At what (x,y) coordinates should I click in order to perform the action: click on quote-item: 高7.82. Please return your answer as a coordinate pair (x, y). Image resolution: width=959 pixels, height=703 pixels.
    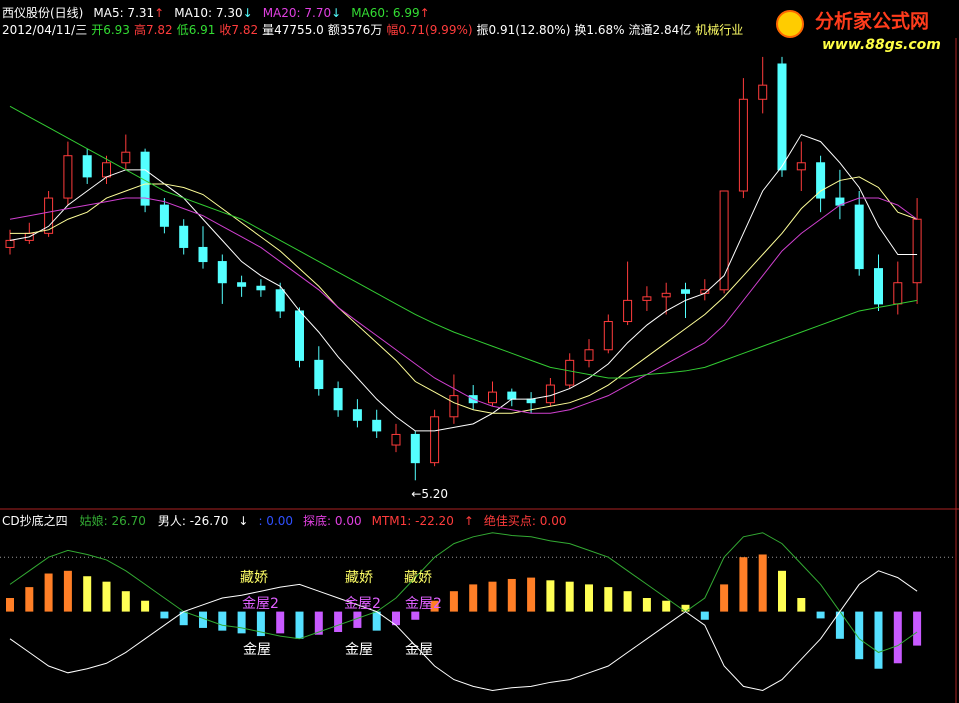
    Looking at the image, I should click on (153, 29).